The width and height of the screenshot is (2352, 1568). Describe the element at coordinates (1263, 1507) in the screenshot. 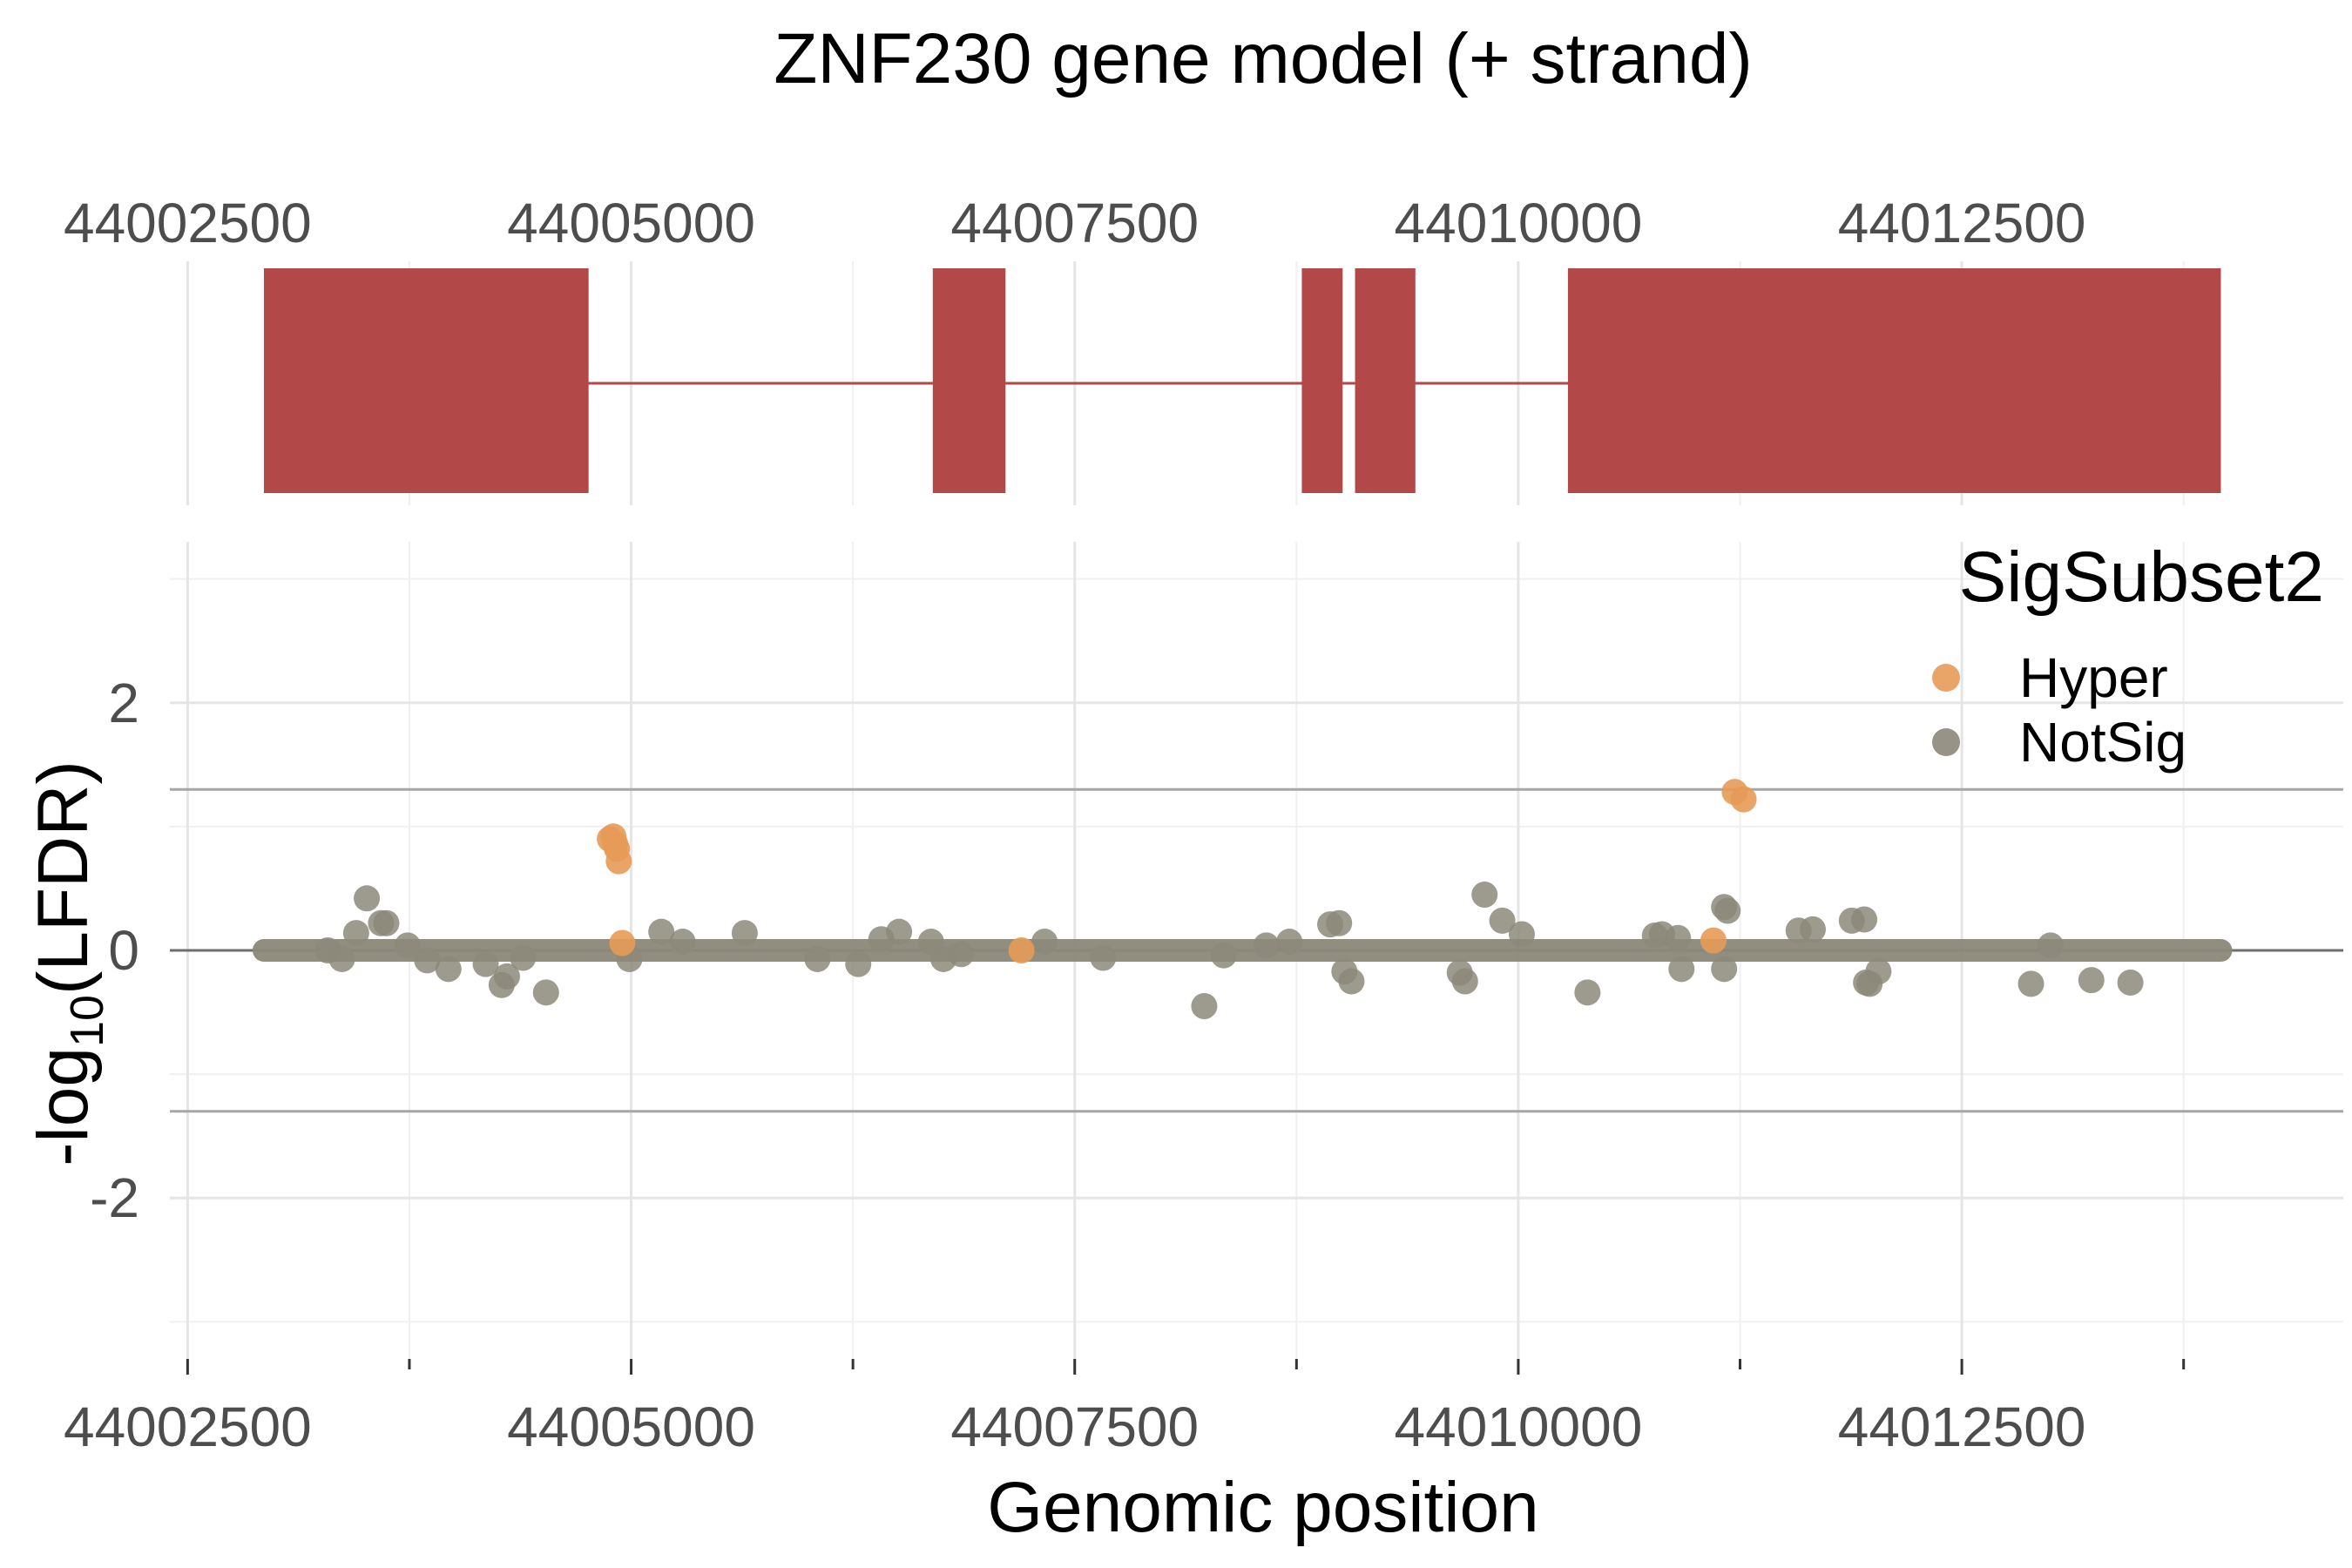

I see `x-axis-title: Genomic position` at that location.